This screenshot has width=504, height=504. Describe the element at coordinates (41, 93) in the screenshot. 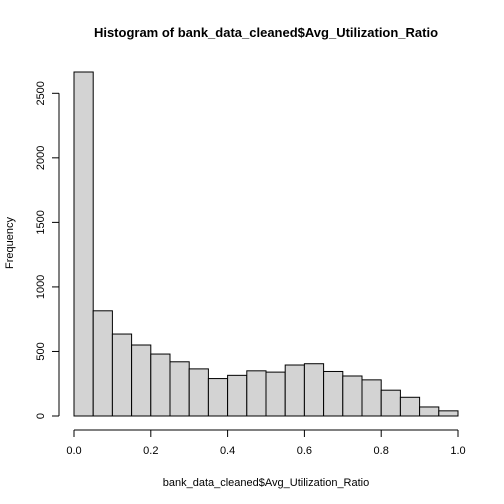

I see `y-tick-label: 2500` at that location.